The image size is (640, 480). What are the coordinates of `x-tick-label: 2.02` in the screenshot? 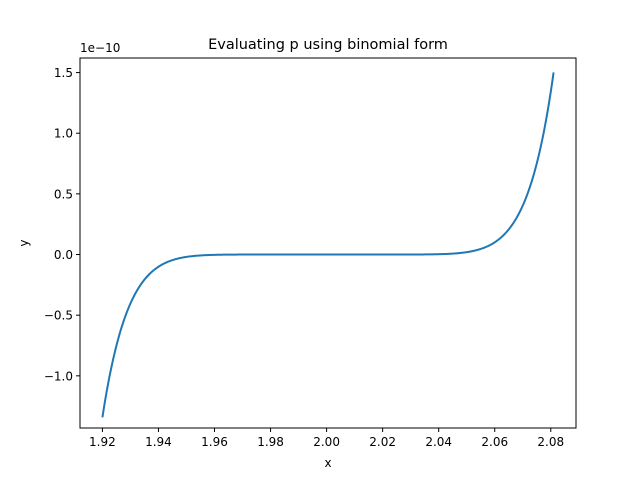 It's located at (382, 442).